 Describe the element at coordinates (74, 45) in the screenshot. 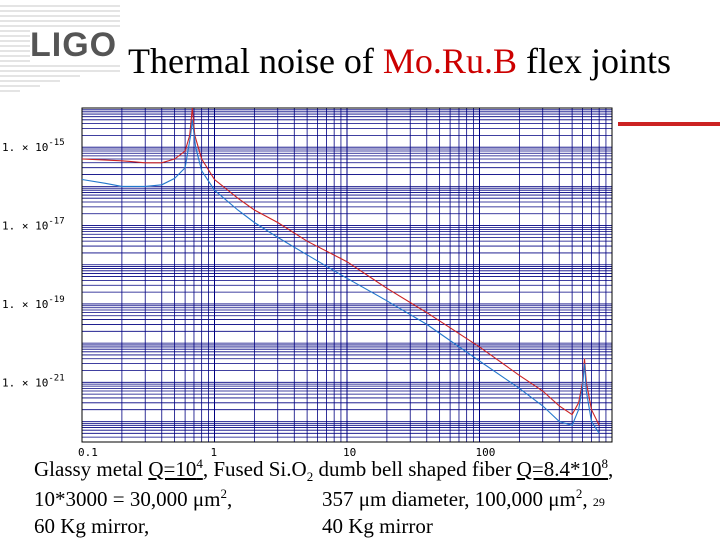

I see `ligo-logo: LIGO` at that location.